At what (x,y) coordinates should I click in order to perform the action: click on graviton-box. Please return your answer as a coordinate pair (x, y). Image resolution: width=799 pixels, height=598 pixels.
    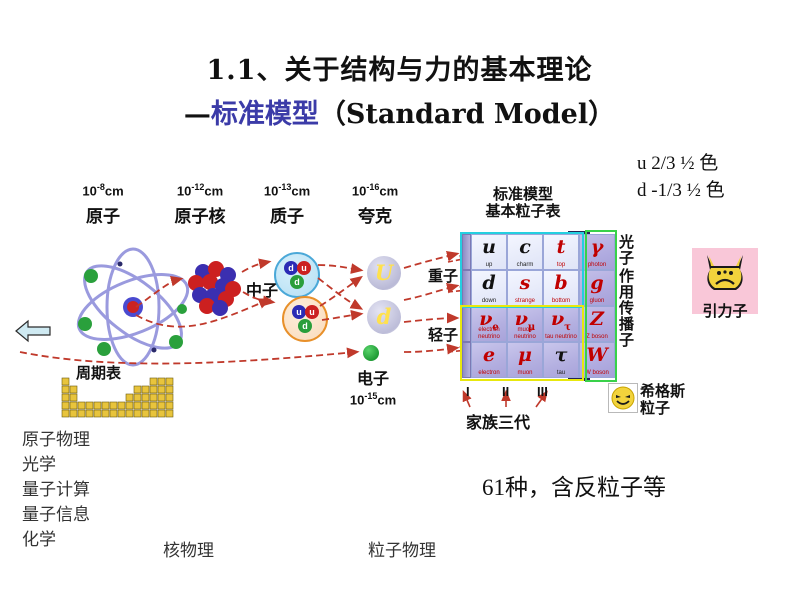
    Looking at the image, I should click on (725, 281).